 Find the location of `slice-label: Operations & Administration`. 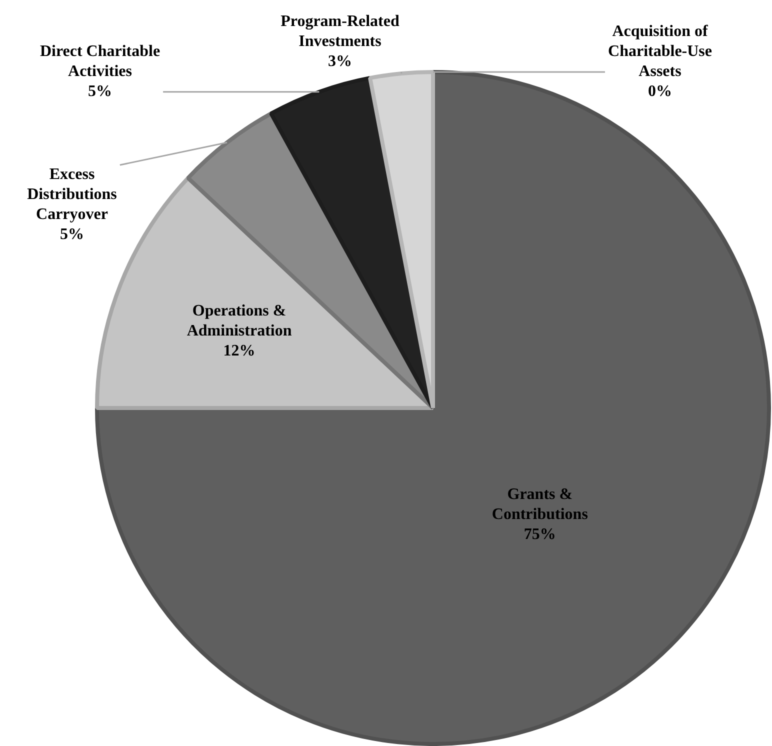

slice-label: Operations & Administration is located at coordinates (239, 321).